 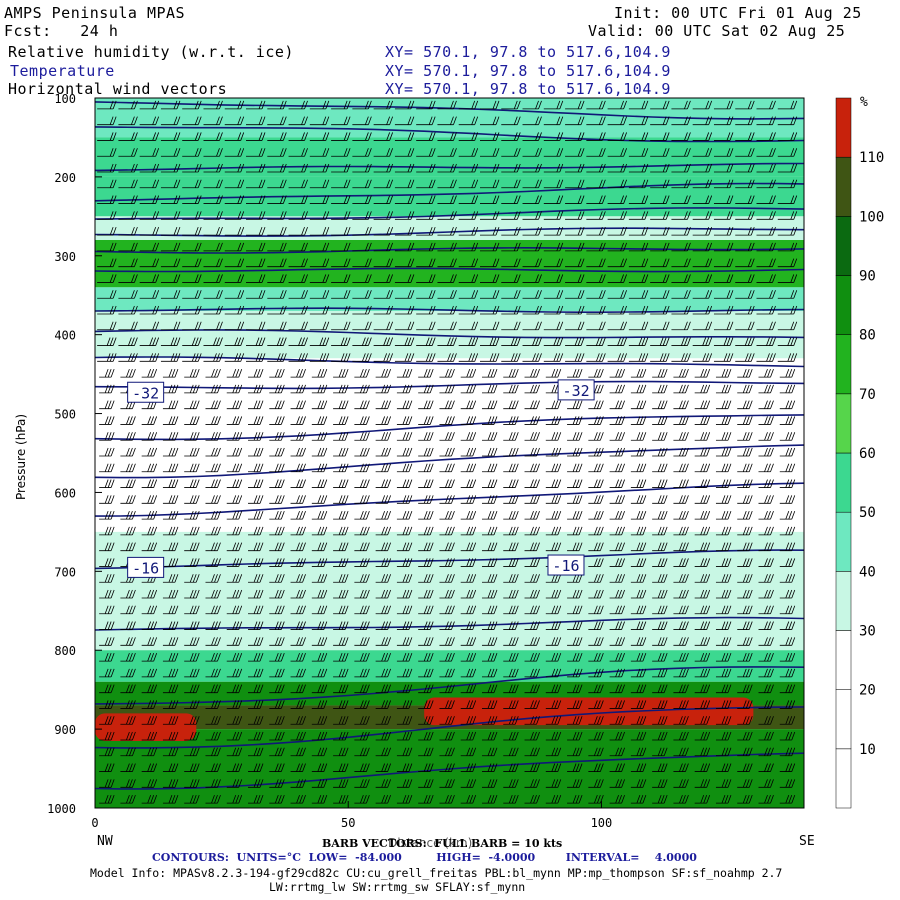 What do you see at coordinates (65, 336) in the screenshot?
I see `y-tick-label: 400` at bounding box center [65, 336].